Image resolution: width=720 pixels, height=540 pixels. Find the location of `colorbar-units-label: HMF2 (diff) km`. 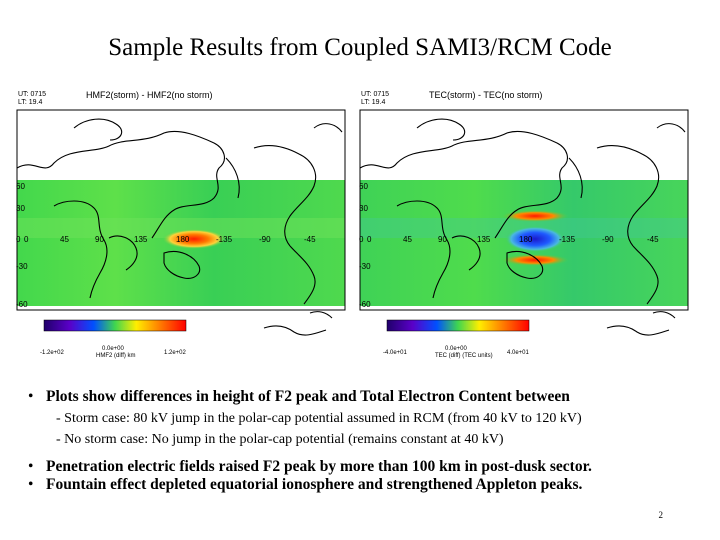

colorbar-units-label: HMF2 (diff) km is located at coordinates (116, 356).